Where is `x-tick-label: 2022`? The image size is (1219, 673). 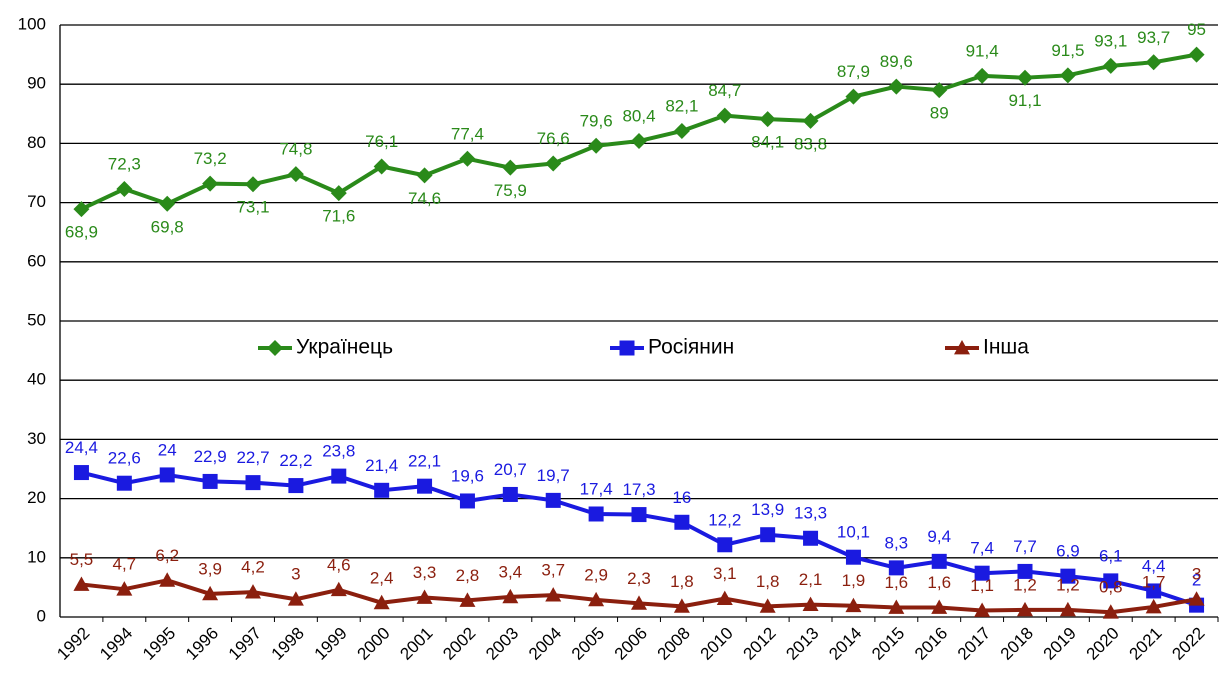 x-tick-label: 2022 is located at coordinates (1188, 644).